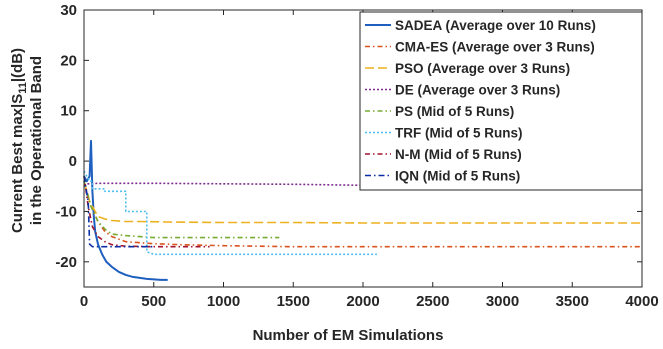 This screenshot has width=663, height=349. What do you see at coordinates (502, 301) in the screenshot?
I see `x-tick-label: 3000` at bounding box center [502, 301].